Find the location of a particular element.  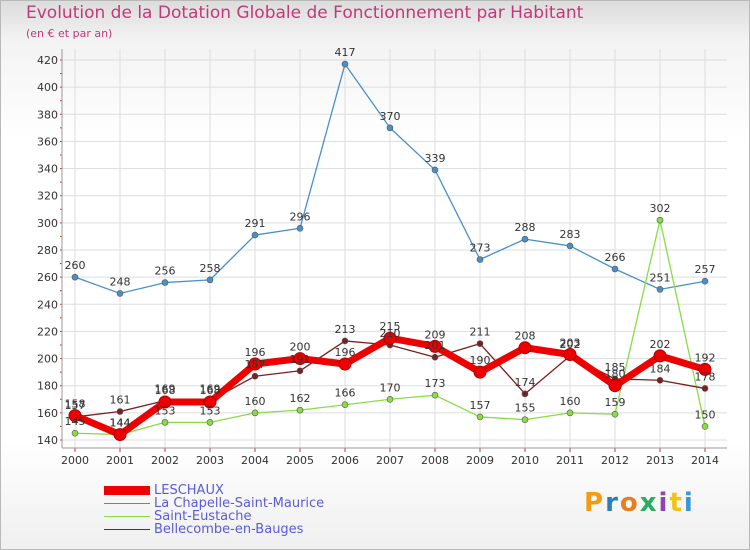

data-label-leschaux: 215 is located at coordinates (390, 326).